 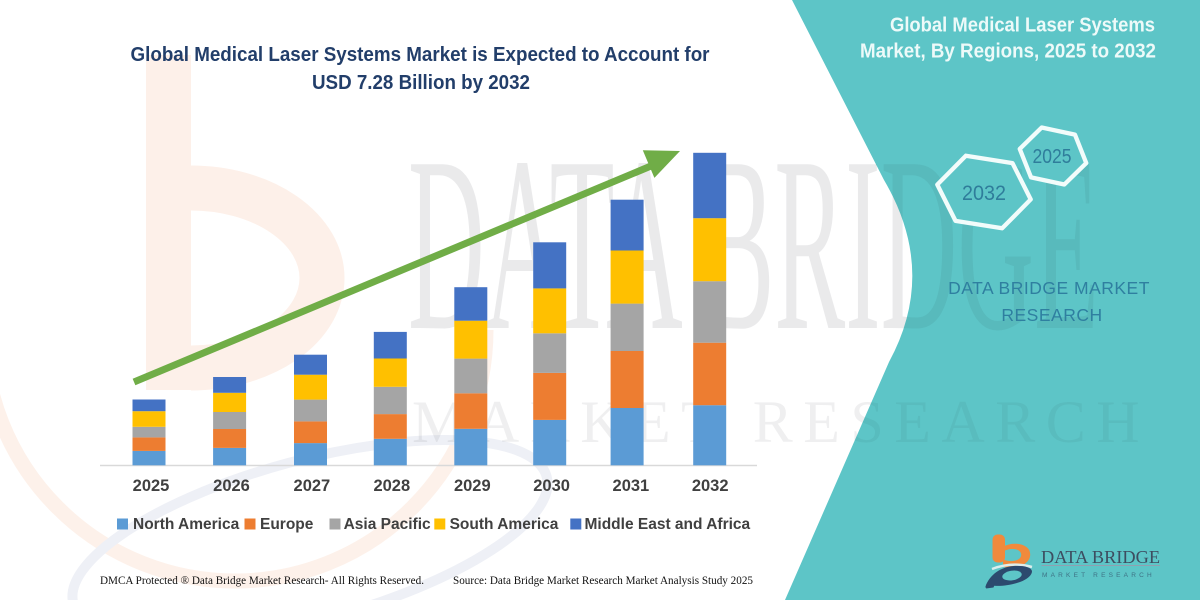 I want to click on svg-text: 2031, so click(x=631, y=486).